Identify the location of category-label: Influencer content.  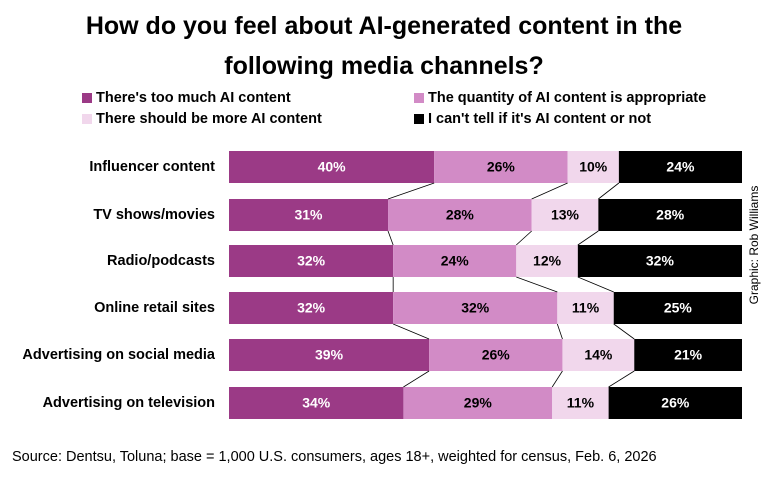
(152, 167).